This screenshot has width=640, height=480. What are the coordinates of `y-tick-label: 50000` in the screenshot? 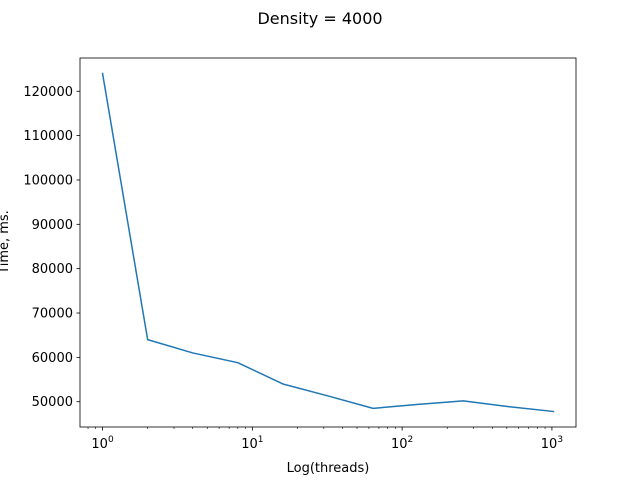 It's located at (52, 402).